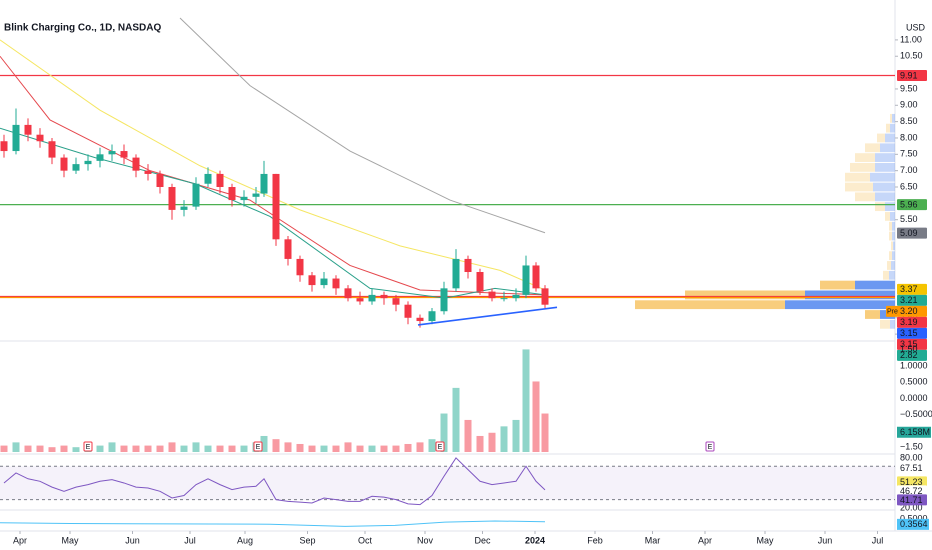 The height and width of the screenshot is (550, 932). Describe the element at coordinates (595, 540) in the screenshot. I see `x-tick-label: Feb` at that location.